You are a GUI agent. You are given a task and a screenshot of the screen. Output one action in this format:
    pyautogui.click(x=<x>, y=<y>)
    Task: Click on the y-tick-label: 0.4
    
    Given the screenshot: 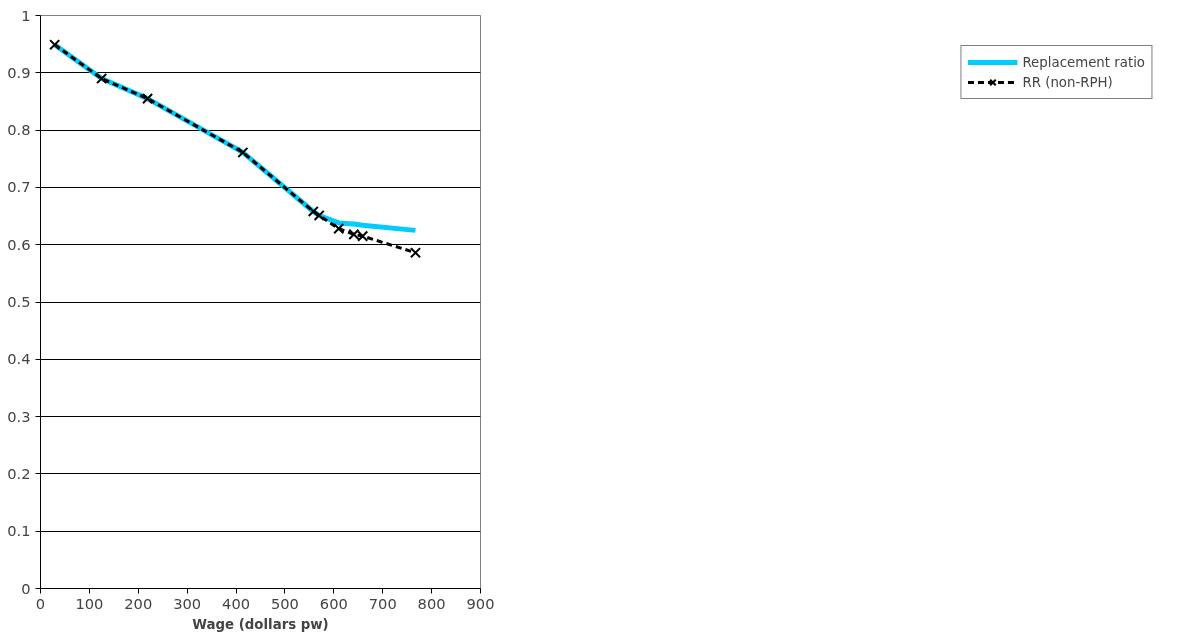 What is the action you would take?
    pyautogui.click(x=19, y=359)
    